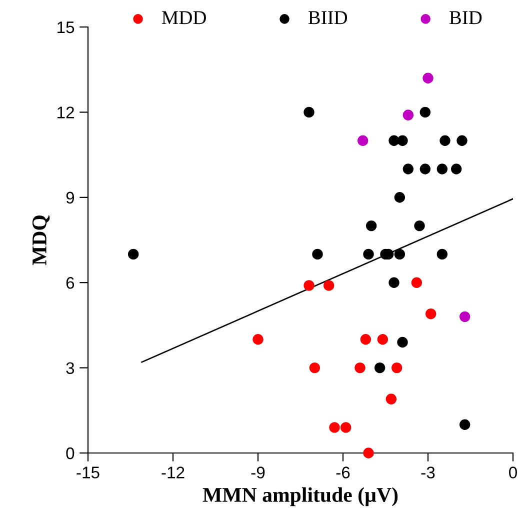  What do you see at coordinates (300, 496) in the screenshot?
I see `x-axis-title: MMN amplitude (µV)` at bounding box center [300, 496].